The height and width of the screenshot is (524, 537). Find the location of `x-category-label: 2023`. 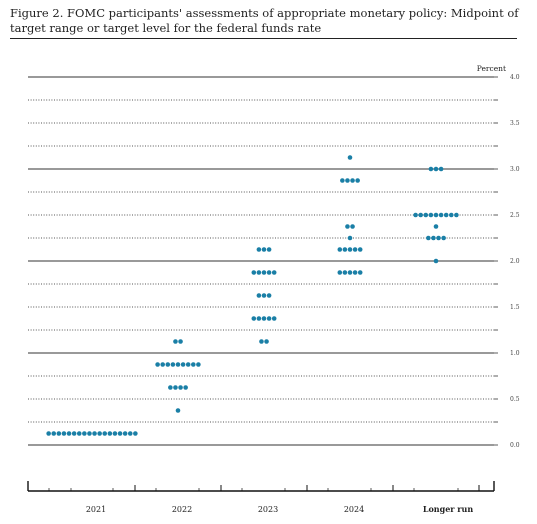

x-category-label: 2023 is located at coordinates (268, 509).